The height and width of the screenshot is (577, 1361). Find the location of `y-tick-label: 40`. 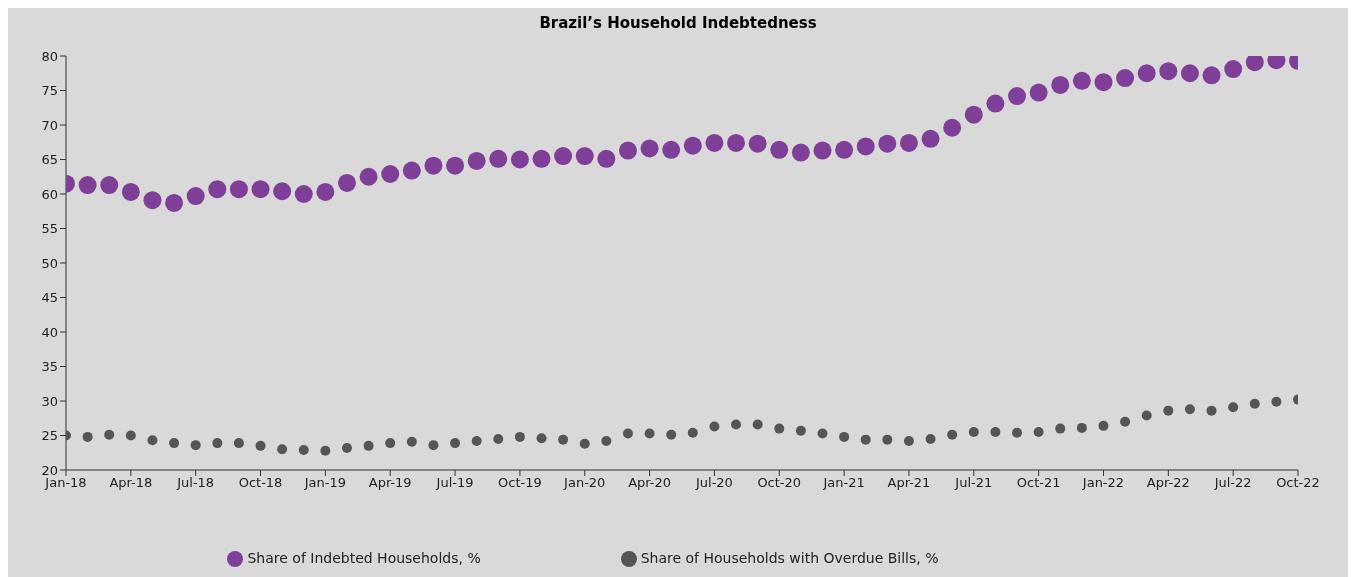

y-tick-label: 40 is located at coordinates (49, 332).